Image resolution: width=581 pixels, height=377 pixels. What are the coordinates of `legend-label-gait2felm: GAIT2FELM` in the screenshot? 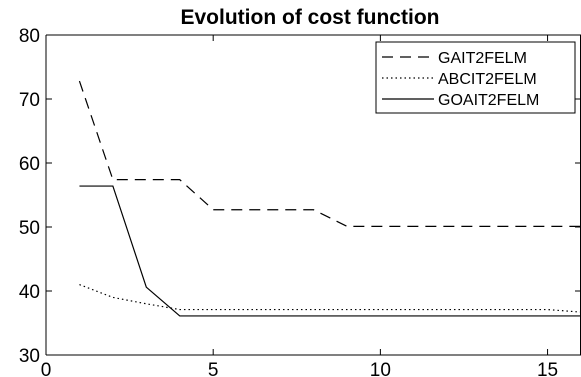 It's located at (482, 58).